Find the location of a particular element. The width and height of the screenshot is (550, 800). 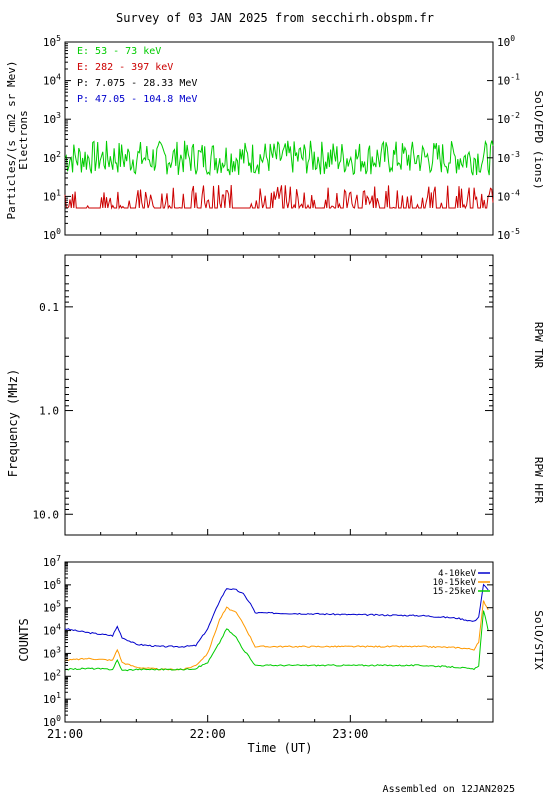

epd-ytick-label: 10³ is located at coordinates (52, 118).